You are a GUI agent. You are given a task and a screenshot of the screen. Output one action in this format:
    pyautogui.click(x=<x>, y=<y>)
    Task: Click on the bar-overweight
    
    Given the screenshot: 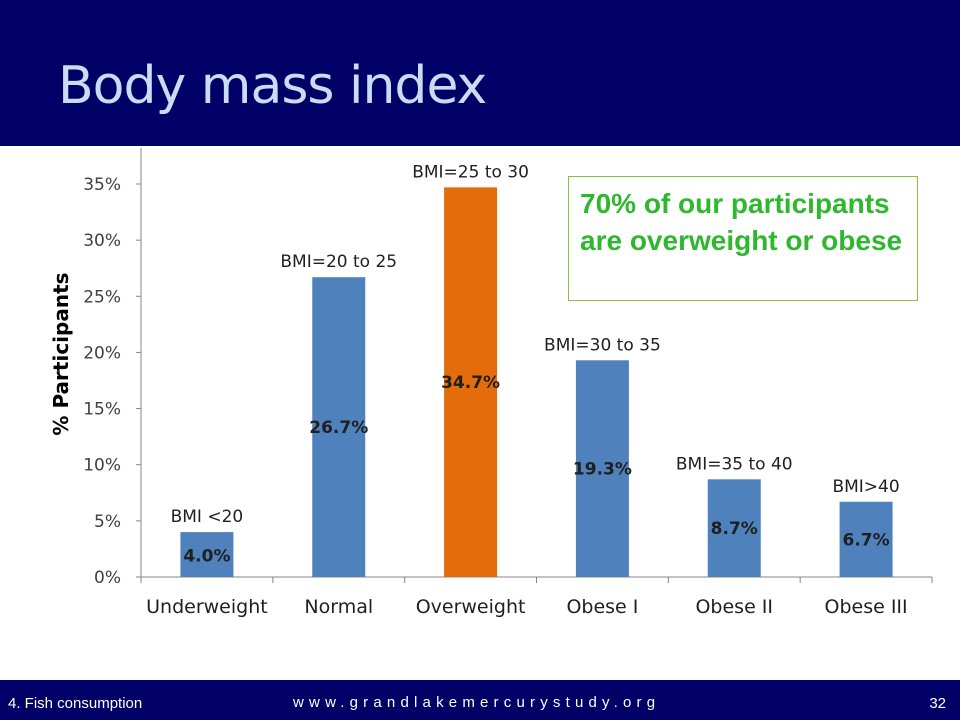 What is the action you would take?
    pyautogui.click(x=471, y=382)
    